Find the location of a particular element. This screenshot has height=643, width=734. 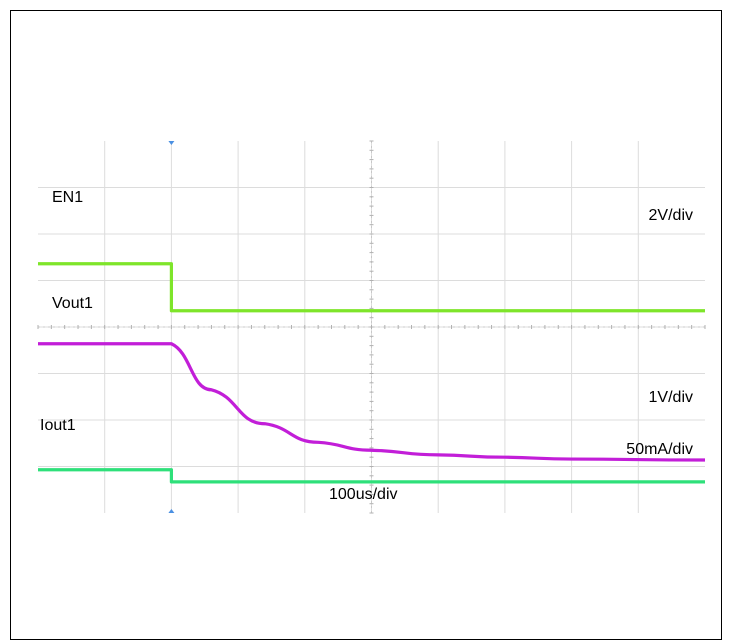

trigger-marker-top is located at coordinates (171, 143).